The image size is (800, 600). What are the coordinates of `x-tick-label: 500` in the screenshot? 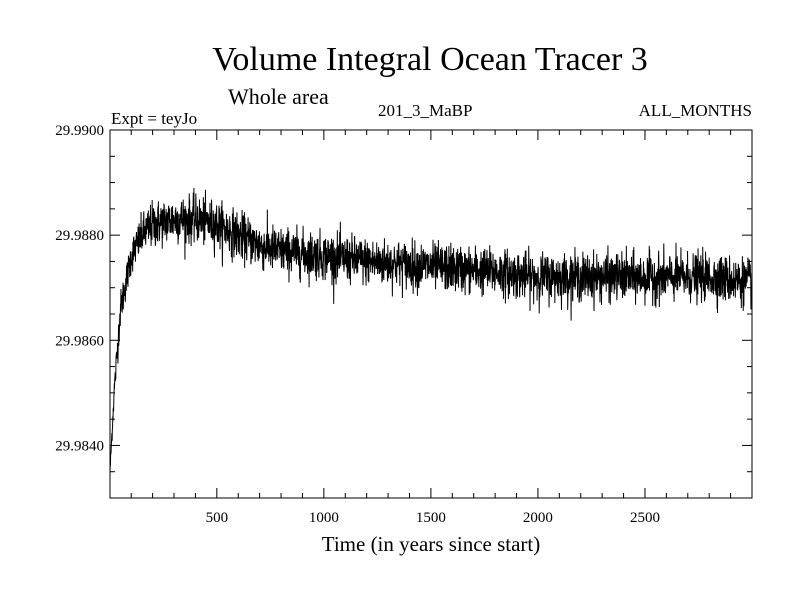 It's located at (217, 518).